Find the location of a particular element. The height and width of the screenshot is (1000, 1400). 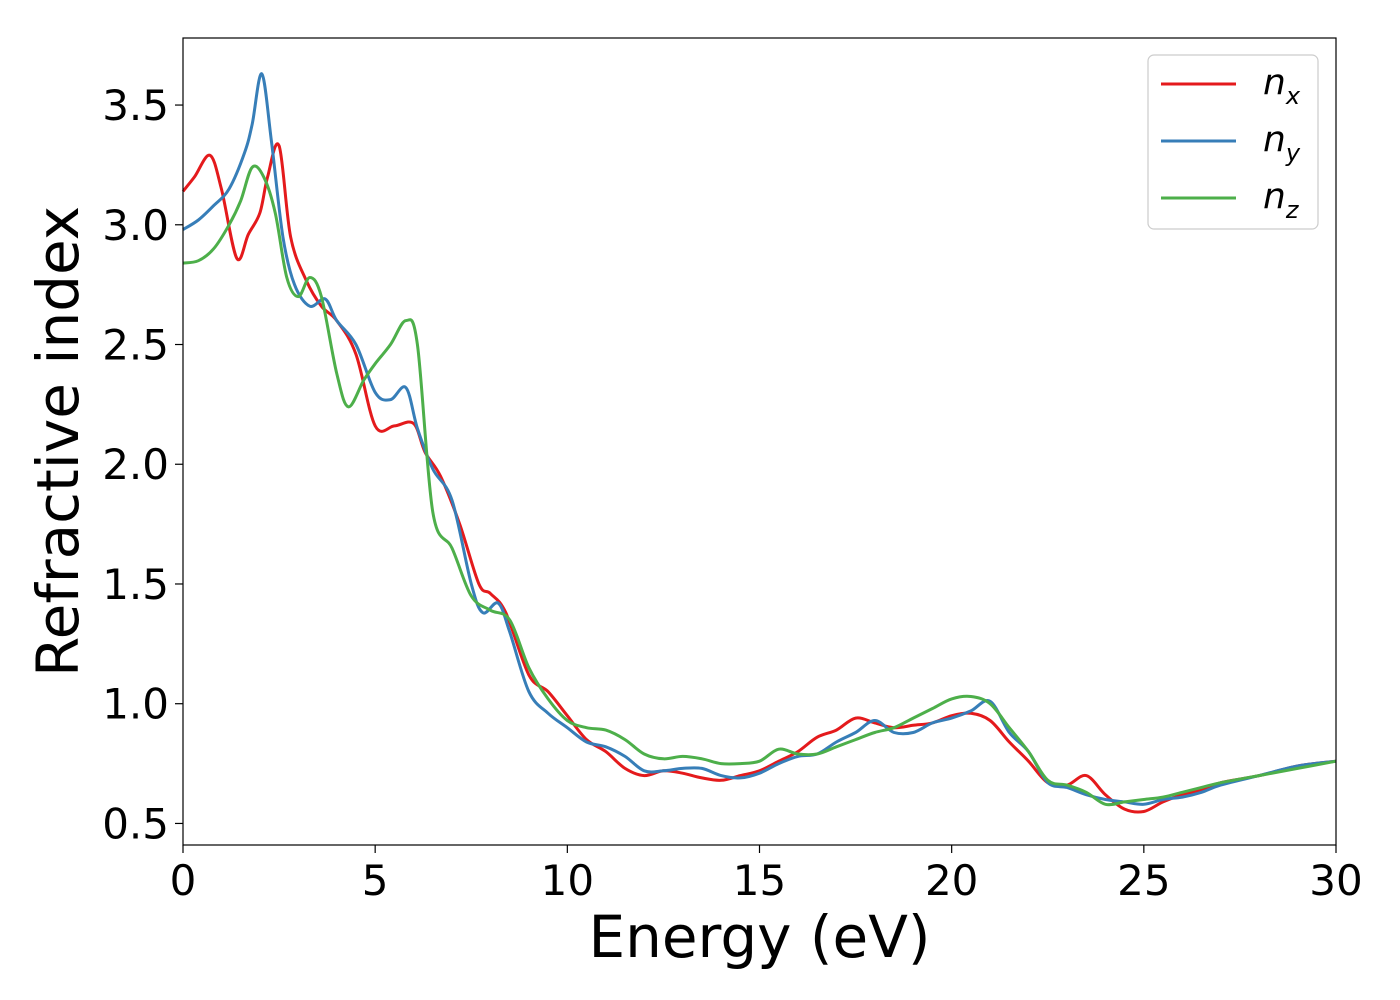

legend-label-subscript: x is located at coordinates (1293, 96).